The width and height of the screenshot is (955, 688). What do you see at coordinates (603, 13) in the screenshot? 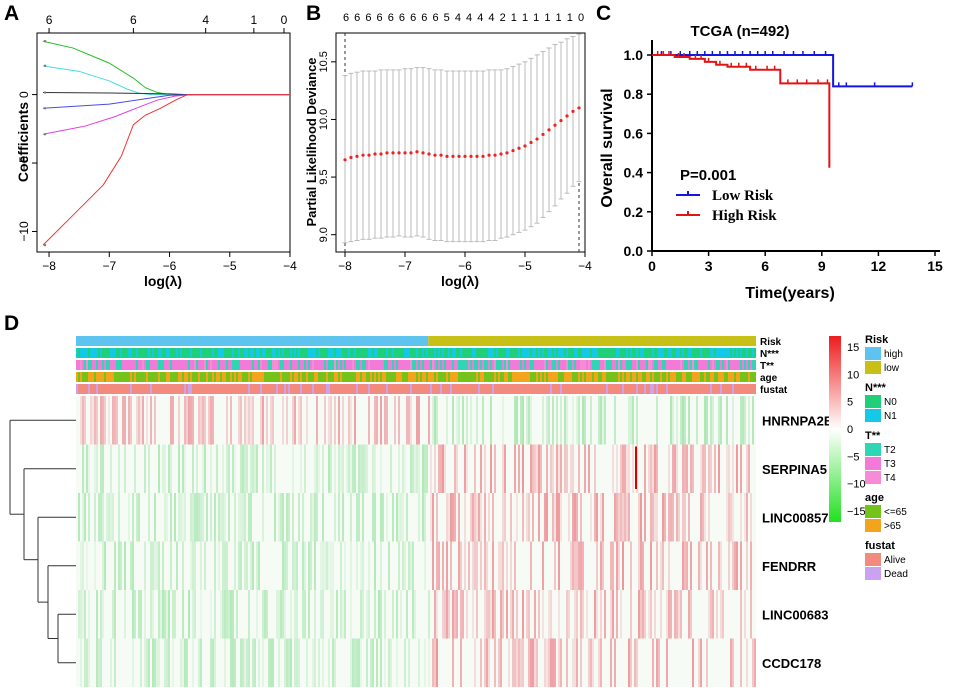
I see `panel-label-c: C` at bounding box center [603, 13].